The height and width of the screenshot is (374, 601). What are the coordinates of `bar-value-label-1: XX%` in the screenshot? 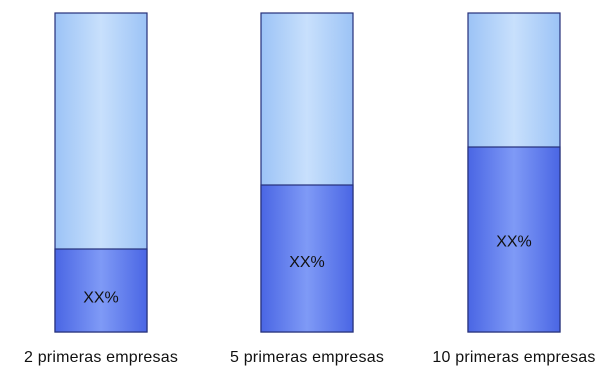 It's located at (307, 262).